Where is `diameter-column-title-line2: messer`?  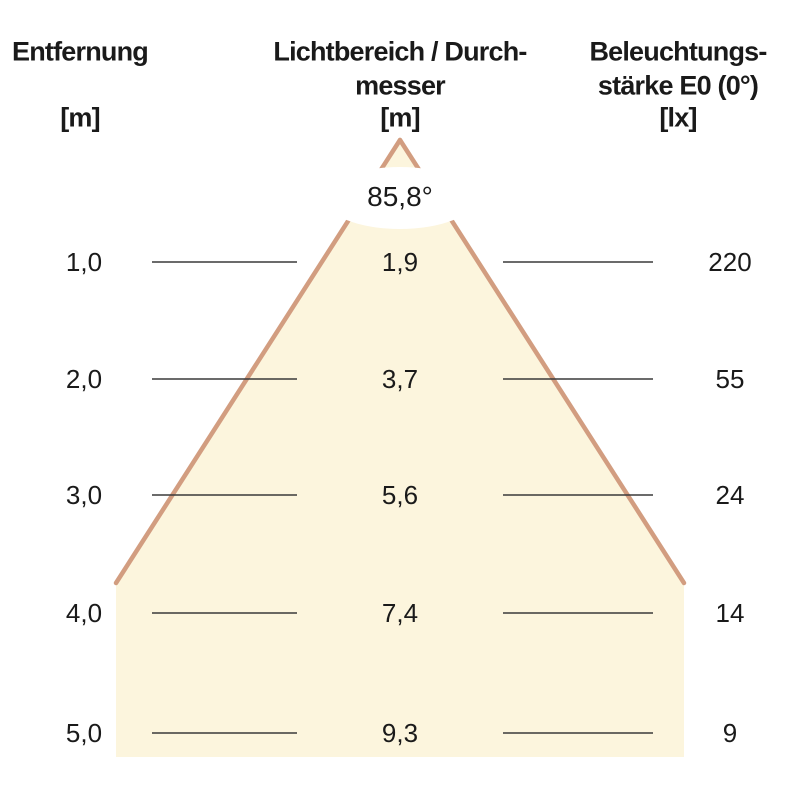 diameter-column-title-line2: messer is located at coordinates (400, 85).